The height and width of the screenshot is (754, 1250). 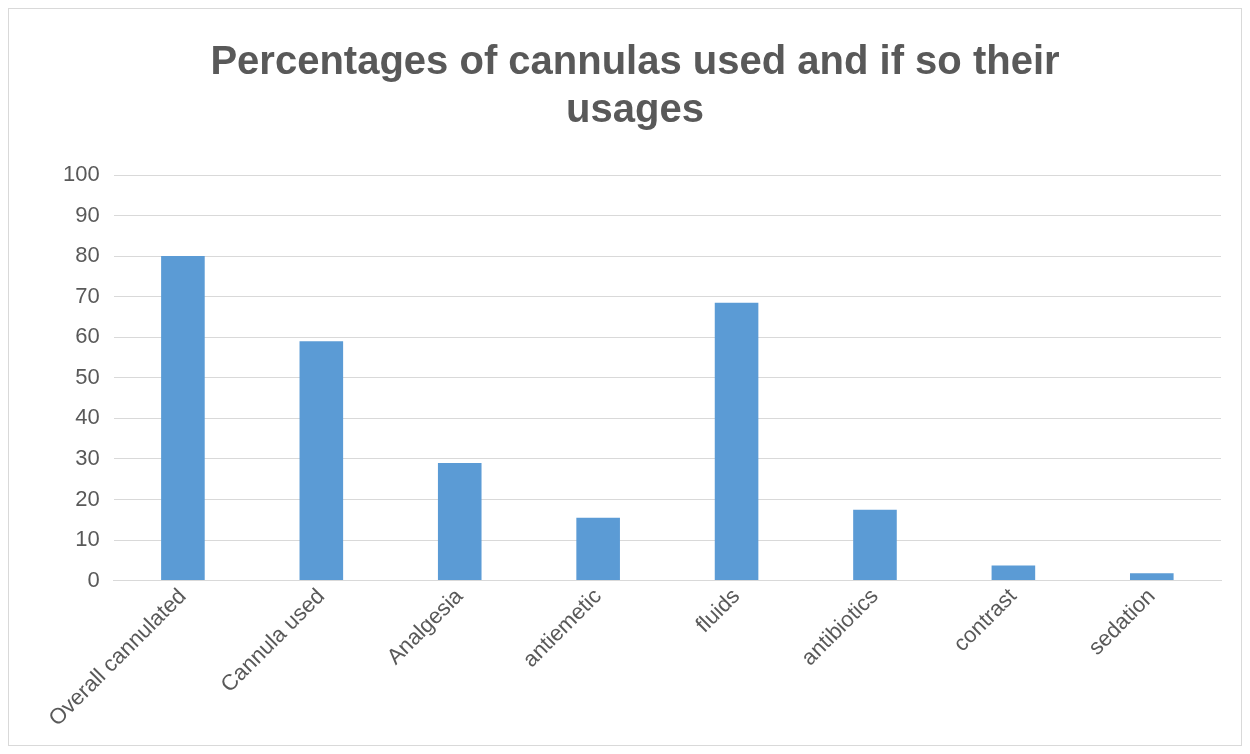 I want to click on y-tick-label: 80, so click(x=87, y=255).